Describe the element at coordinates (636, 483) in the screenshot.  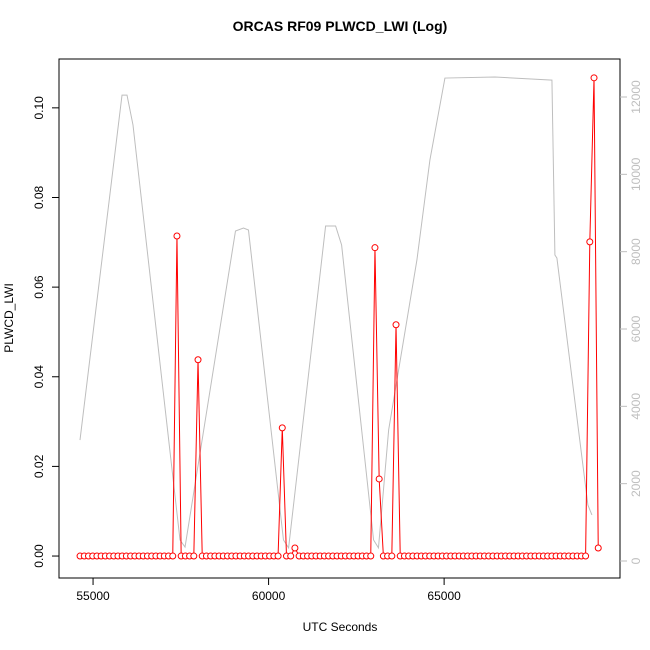
I see `y2-tick-label: 2000` at that location.